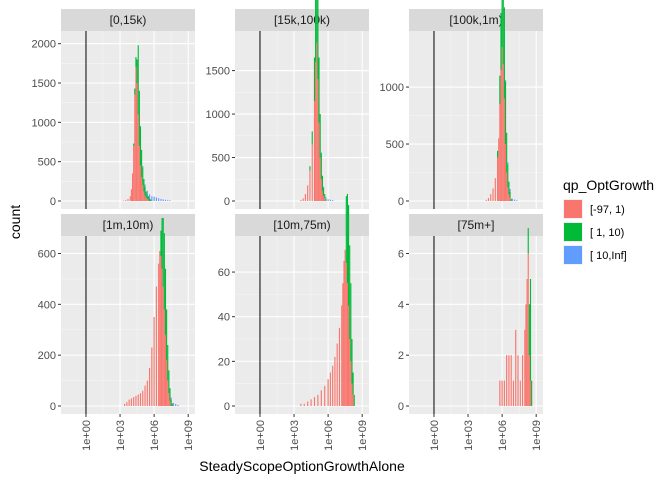  Describe the element at coordinates (461, 104) in the screenshot. I see `facet-panel: [100k,1m) 0 500 1000` at that location.